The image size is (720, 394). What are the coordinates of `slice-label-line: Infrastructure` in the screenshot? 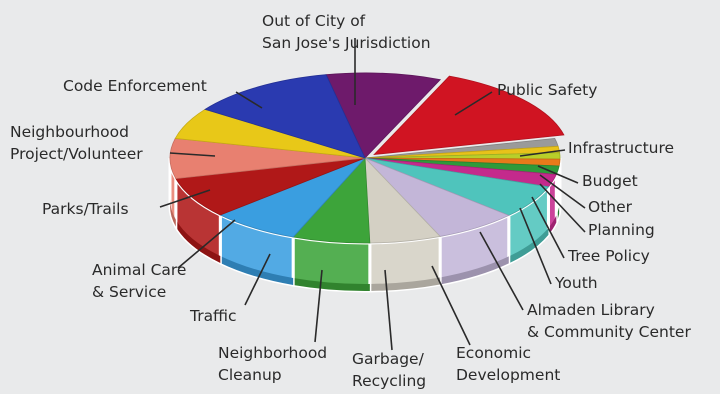 It's located at (621, 148).